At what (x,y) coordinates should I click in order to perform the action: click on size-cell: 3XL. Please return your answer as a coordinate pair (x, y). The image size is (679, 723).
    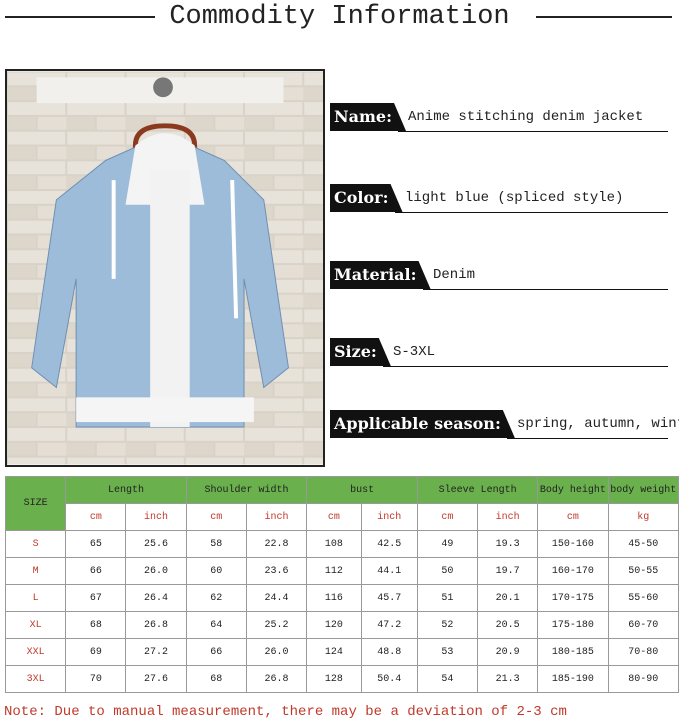
    Looking at the image, I should click on (35, 679).